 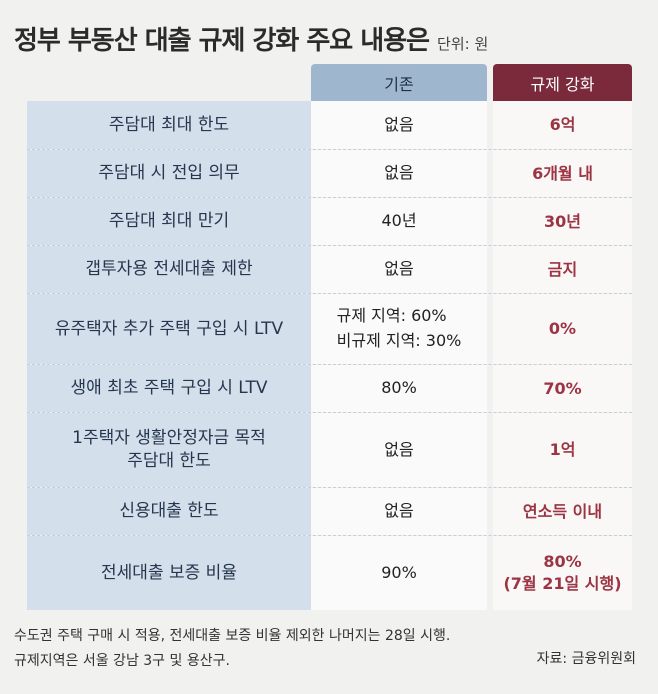 What do you see at coordinates (399, 340) in the screenshot?
I see `base-value-line: 비규제 지역: 30%` at bounding box center [399, 340].